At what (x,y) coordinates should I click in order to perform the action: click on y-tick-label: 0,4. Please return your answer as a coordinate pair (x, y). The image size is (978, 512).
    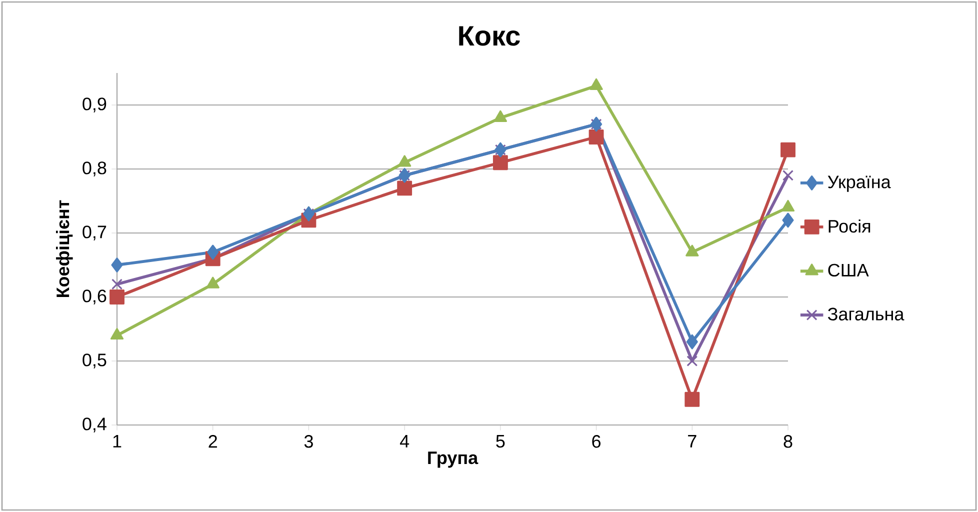
    Looking at the image, I should click on (94, 425).